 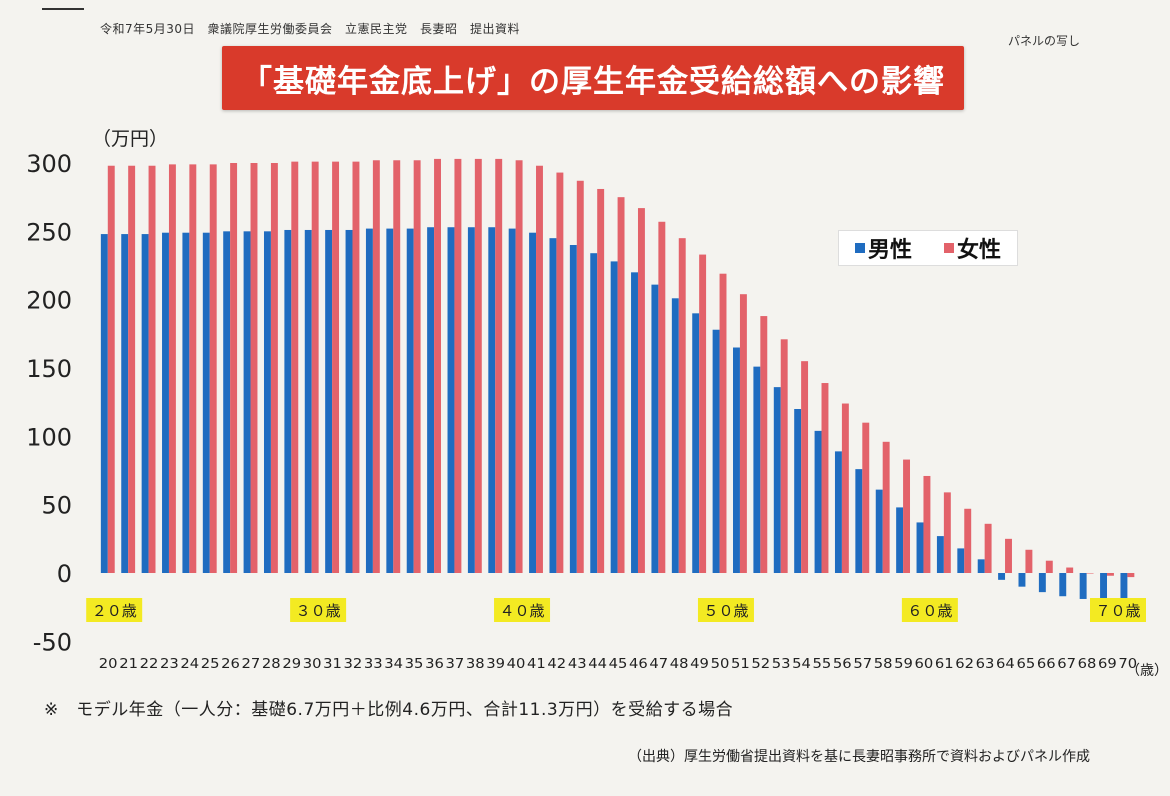 I want to click on legend-label-male: 男性, so click(x=889, y=250).